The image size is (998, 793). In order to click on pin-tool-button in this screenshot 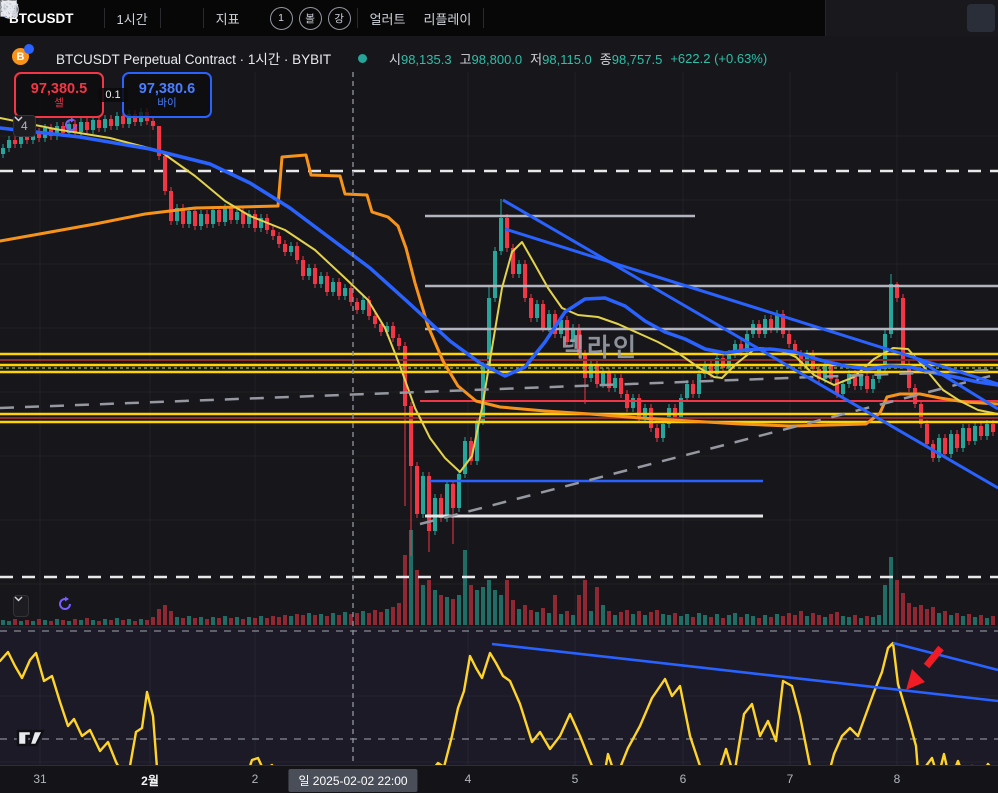, I will do `click(463, 16)`.